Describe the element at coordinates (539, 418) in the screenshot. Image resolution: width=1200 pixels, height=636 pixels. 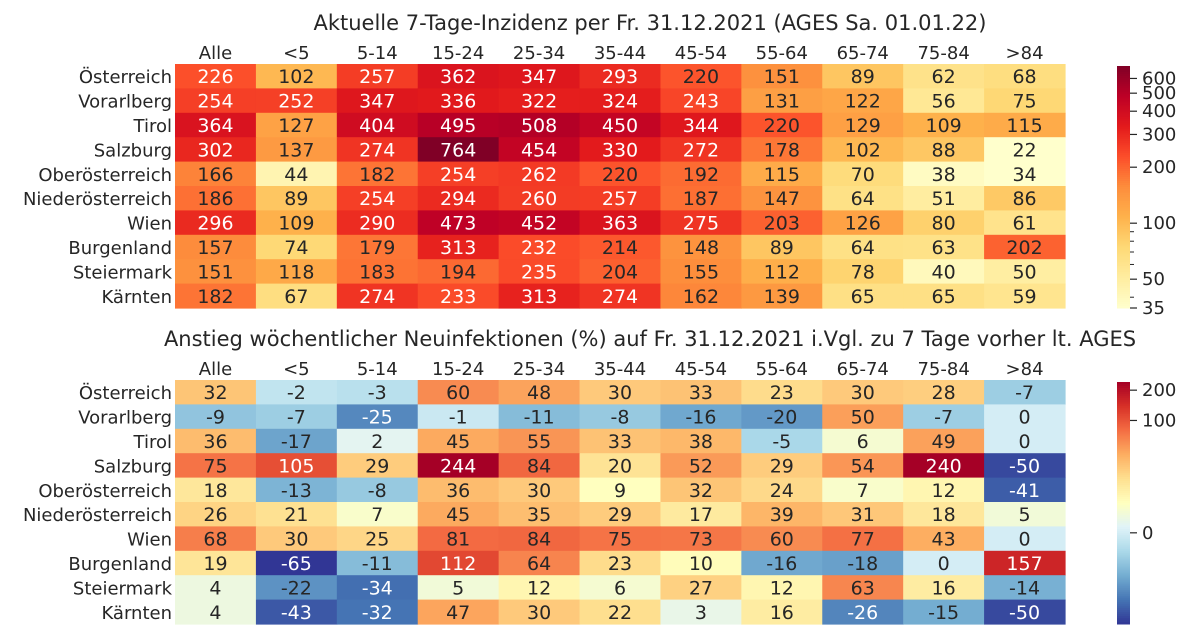
I see `cell-value-label: -11` at that location.